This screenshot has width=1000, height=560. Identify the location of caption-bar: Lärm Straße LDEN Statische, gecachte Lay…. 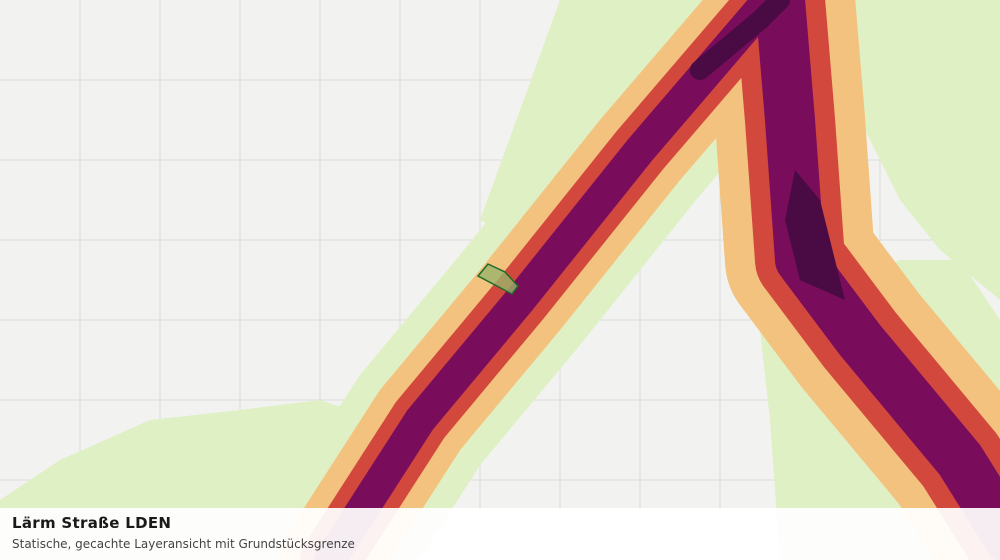
(500, 534).